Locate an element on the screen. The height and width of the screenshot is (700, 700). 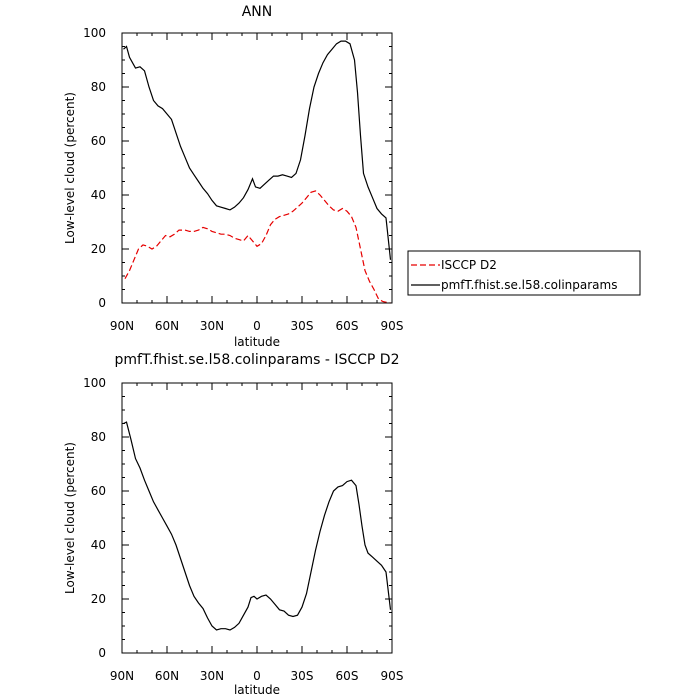
bottom-x-axis-label: latitude is located at coordinates (257, 690).